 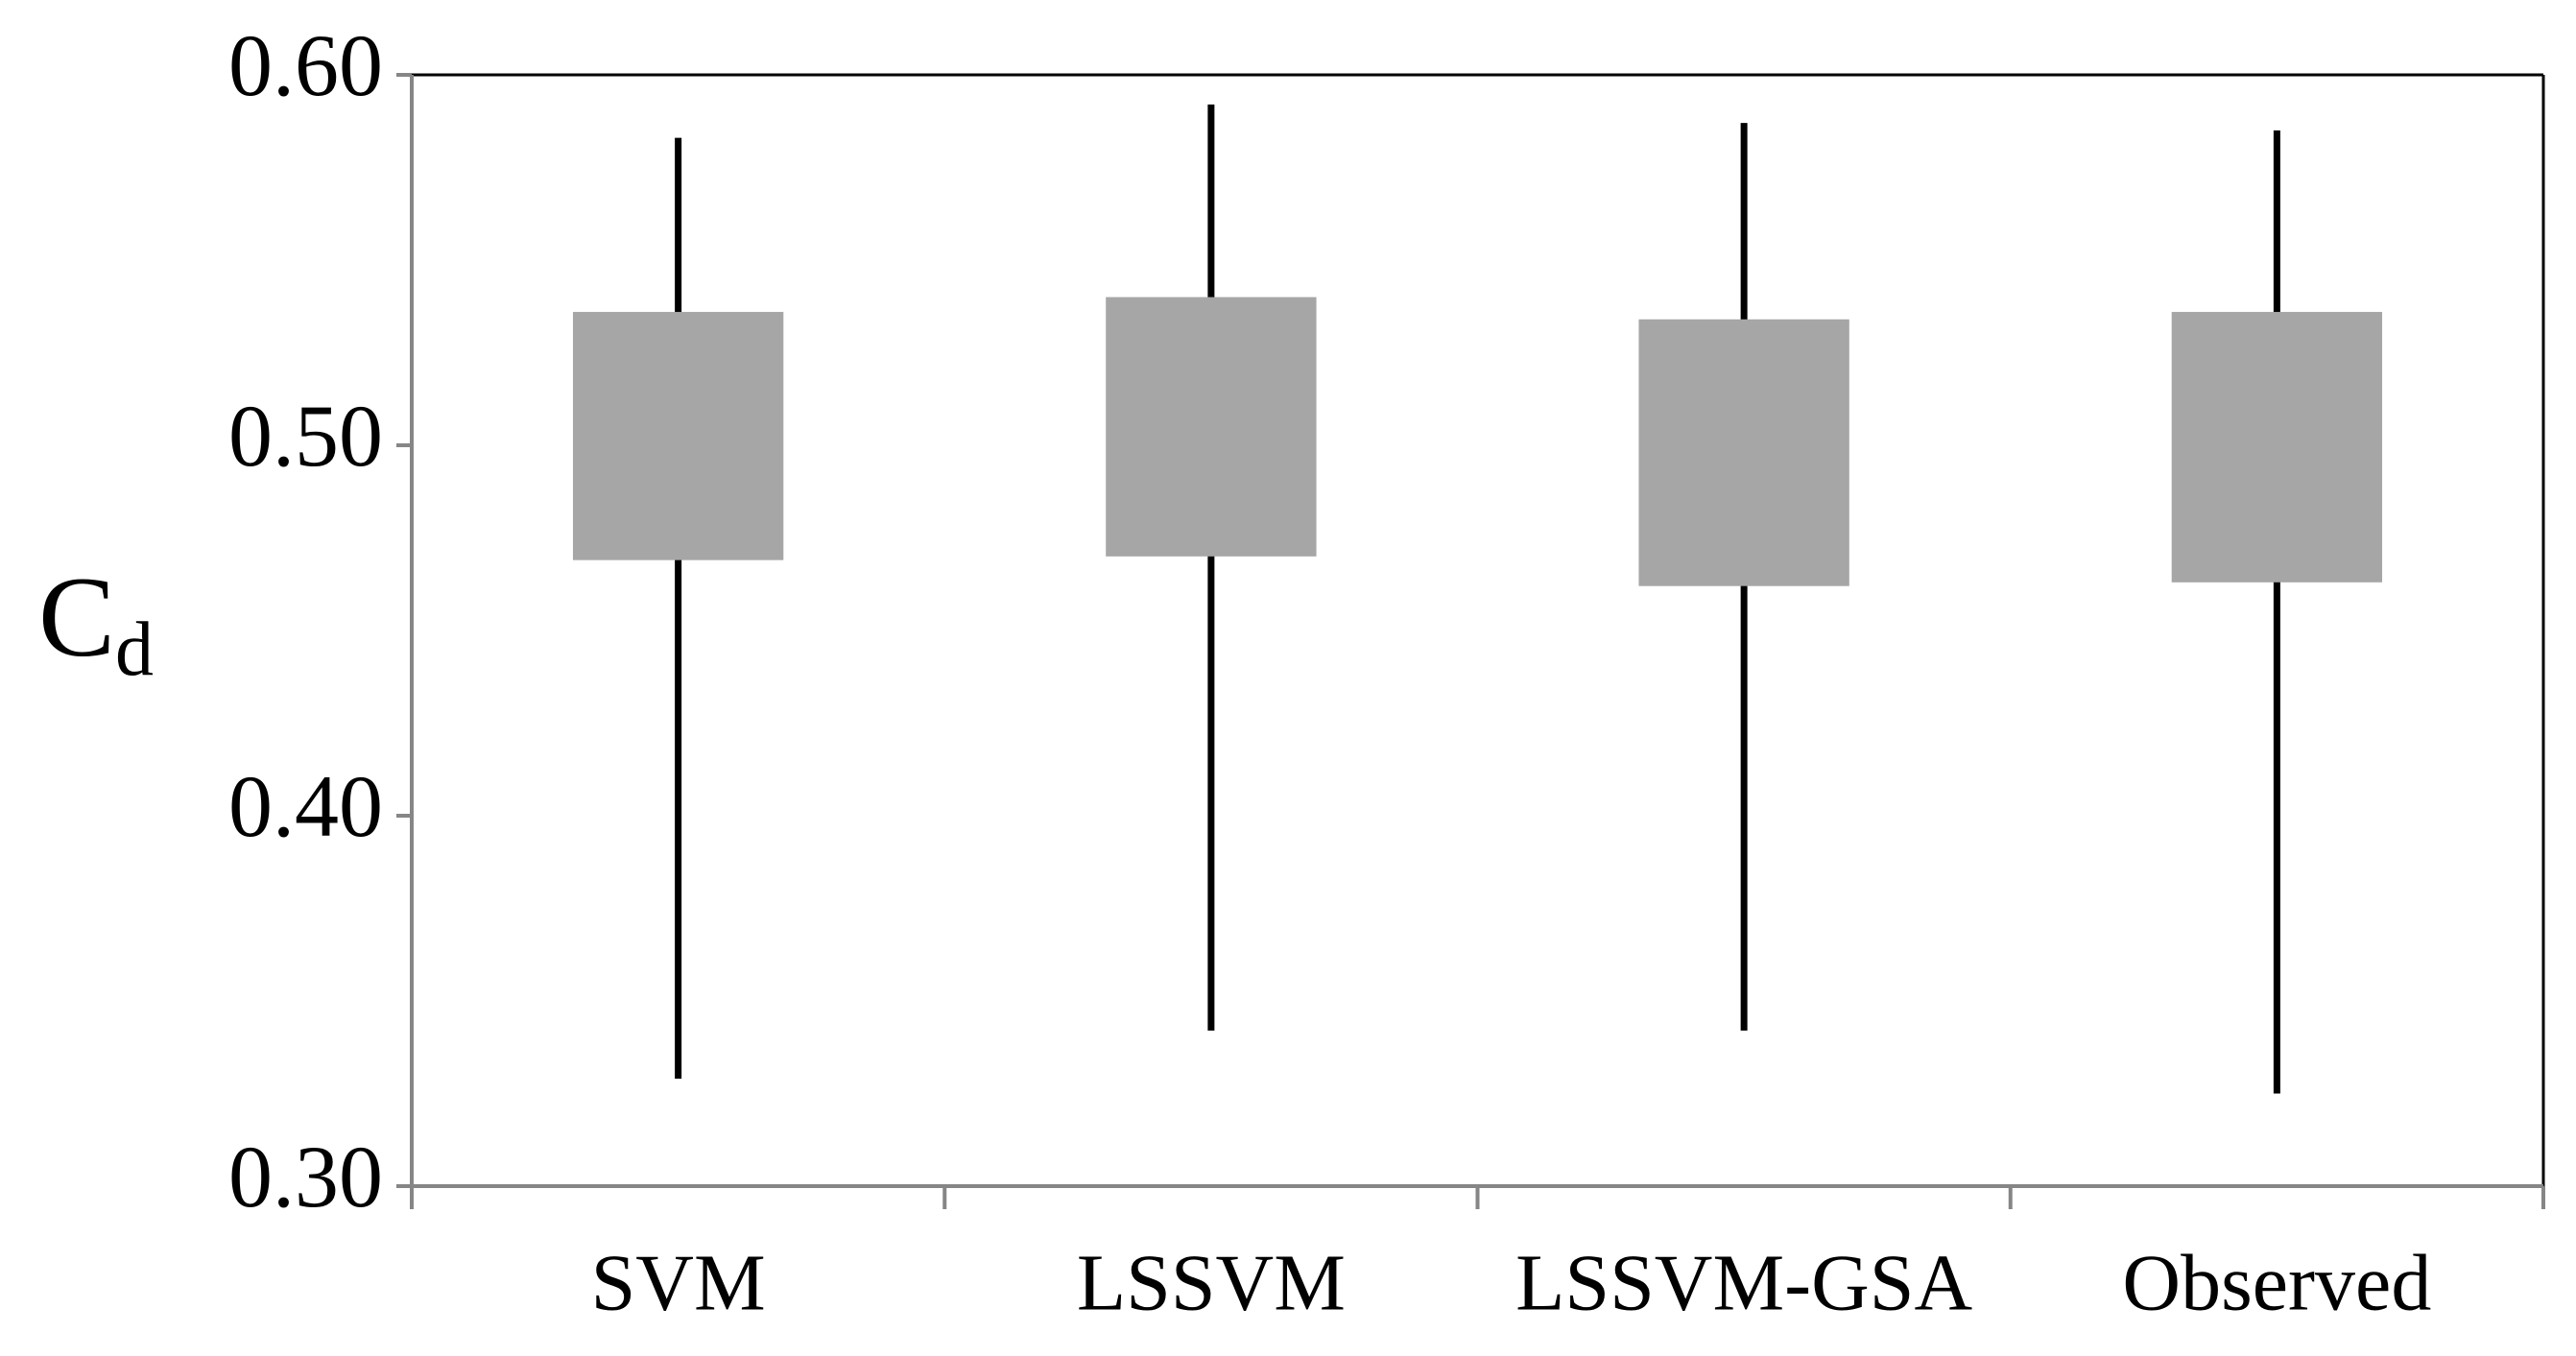 I want to click on y-tick-label: 0.40, so click(x=305, y=806).